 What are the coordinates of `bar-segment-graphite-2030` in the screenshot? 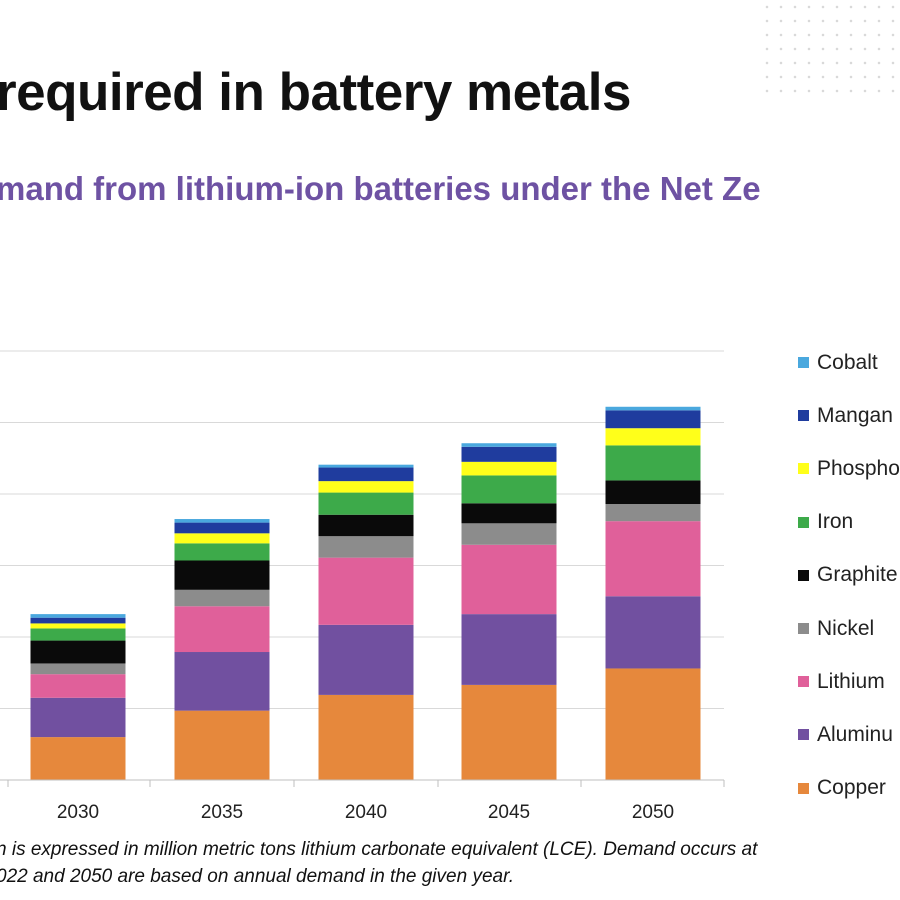 It's located at (78, 652).